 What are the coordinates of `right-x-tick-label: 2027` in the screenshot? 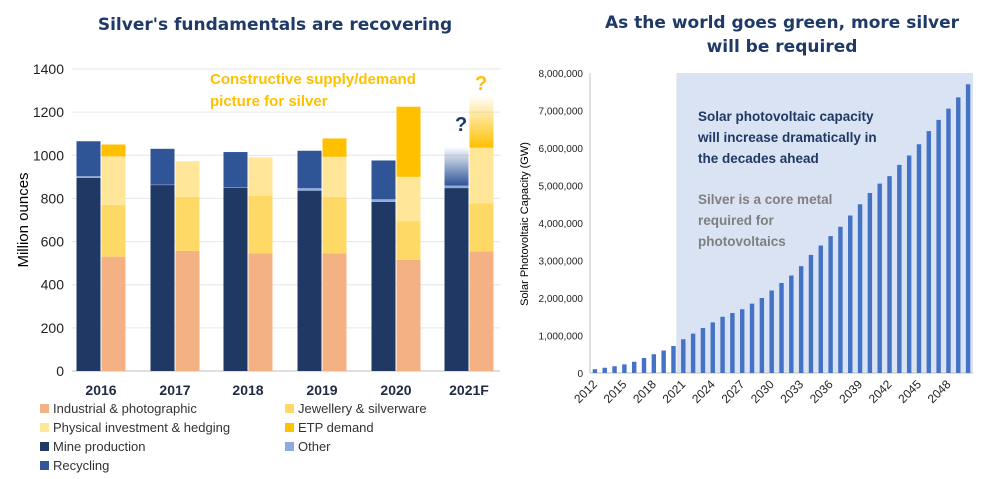 It's located at (733, 391).